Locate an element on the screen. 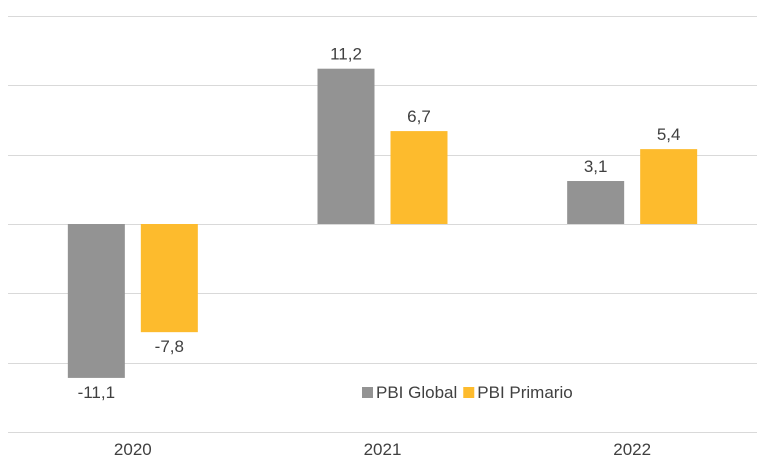 This screenshot has height=458, width=760. bar-pbi-primario-2021 is located at coordinates (419, 177).